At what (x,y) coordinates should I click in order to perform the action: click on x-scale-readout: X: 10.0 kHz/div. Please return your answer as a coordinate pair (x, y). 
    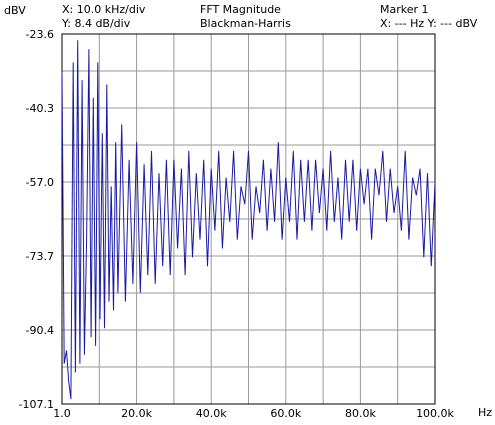
    Looking at the image, I should click on (104, 9).